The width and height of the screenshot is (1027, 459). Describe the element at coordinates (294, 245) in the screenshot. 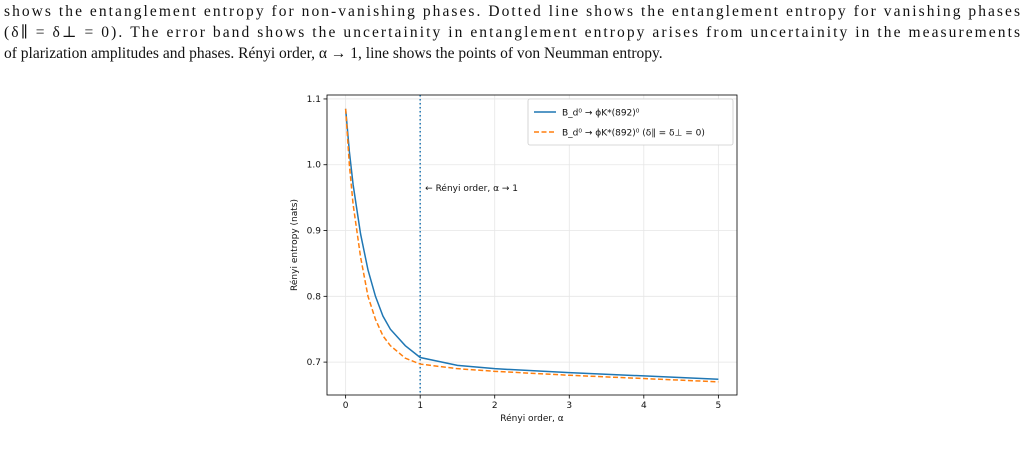

I see `y-axis-label: Rényi entropy (nats)` at that location.